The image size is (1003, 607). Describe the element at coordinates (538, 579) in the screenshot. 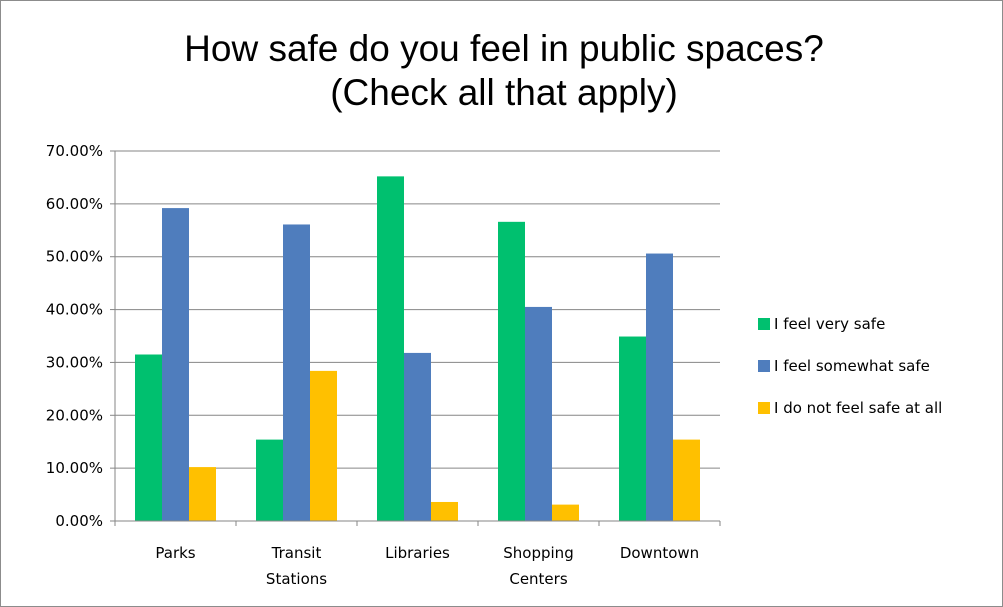

I see `x-tick-label: Centers` at that location.